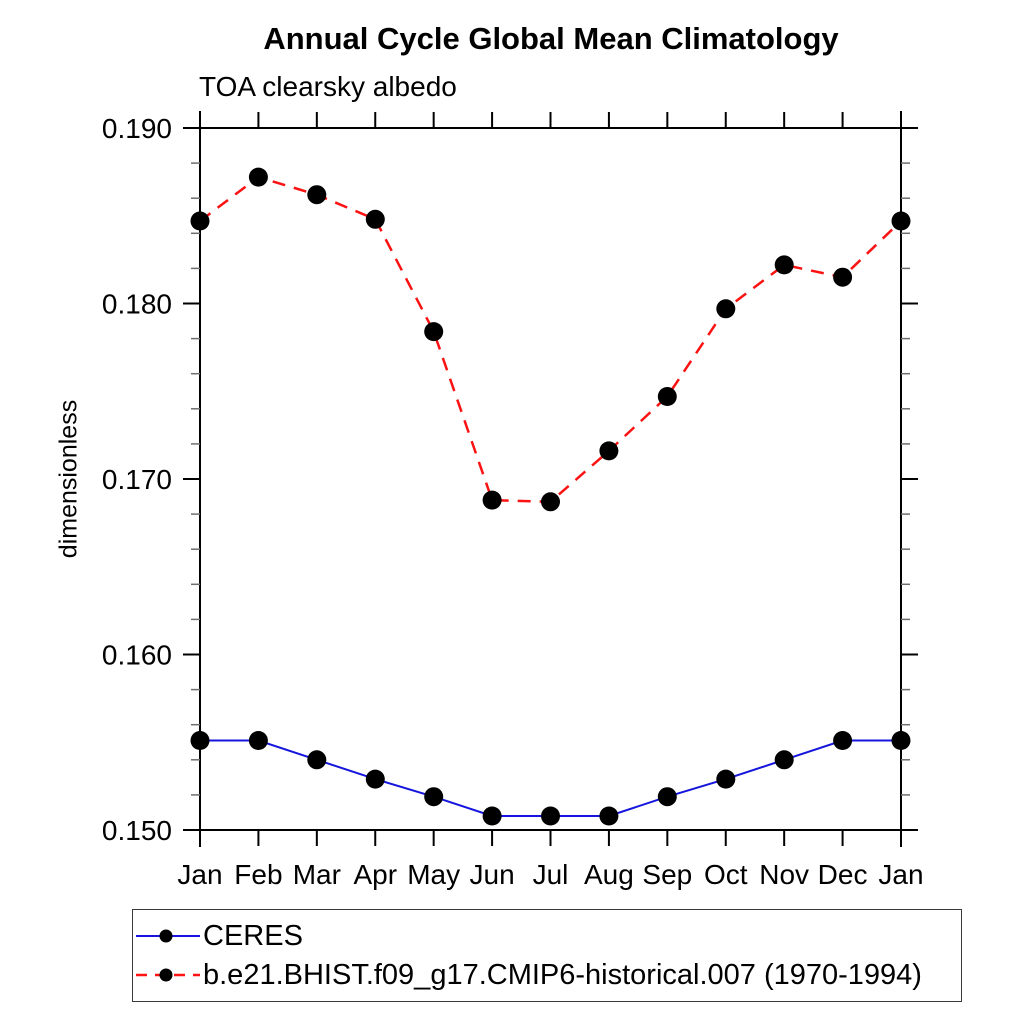 The image size is (1024, 1024). What do you see at coordinates (843, 874) in the screenshot?
I see `x-tick-label: Dec` at bounding box center [843, 874].